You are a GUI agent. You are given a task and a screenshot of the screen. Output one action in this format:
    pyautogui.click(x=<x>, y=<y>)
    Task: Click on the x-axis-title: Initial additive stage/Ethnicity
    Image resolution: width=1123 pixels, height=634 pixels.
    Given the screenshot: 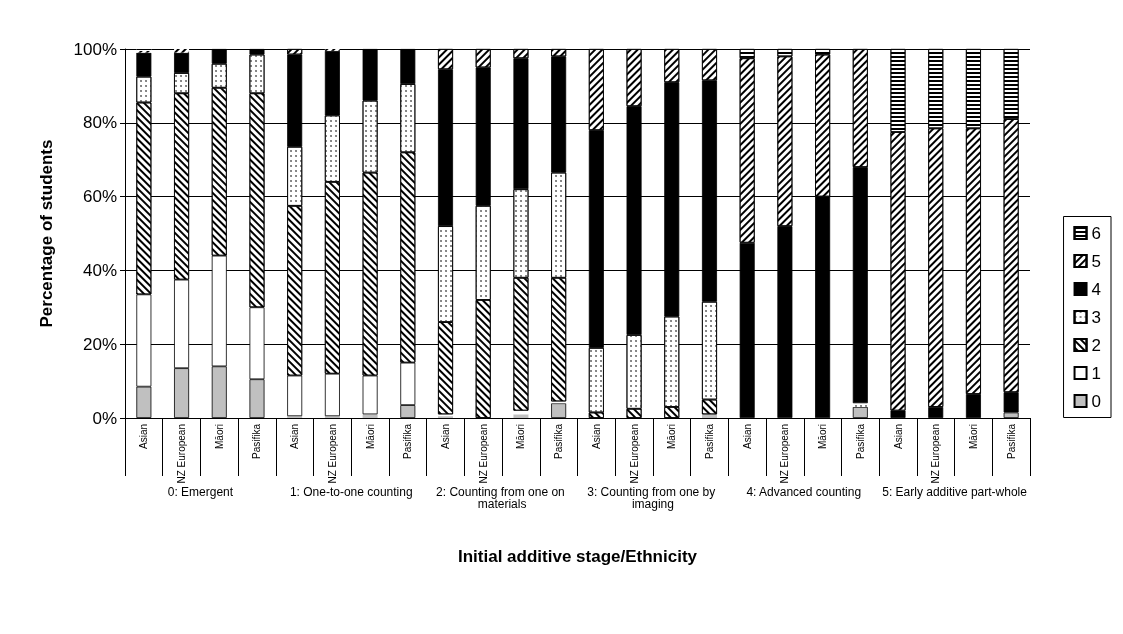 What is the action you would take?
    pyautogui.click(x=578, y=556)
    